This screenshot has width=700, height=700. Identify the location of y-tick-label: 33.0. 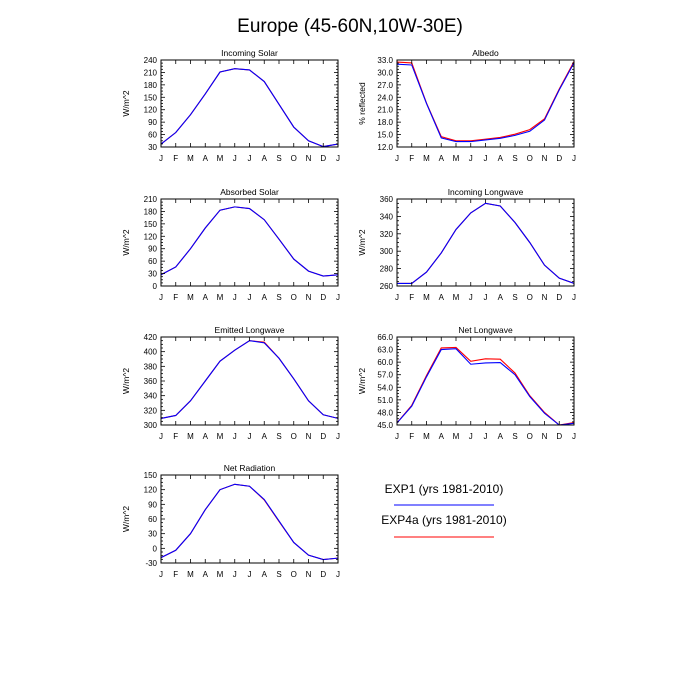
(385, 60).